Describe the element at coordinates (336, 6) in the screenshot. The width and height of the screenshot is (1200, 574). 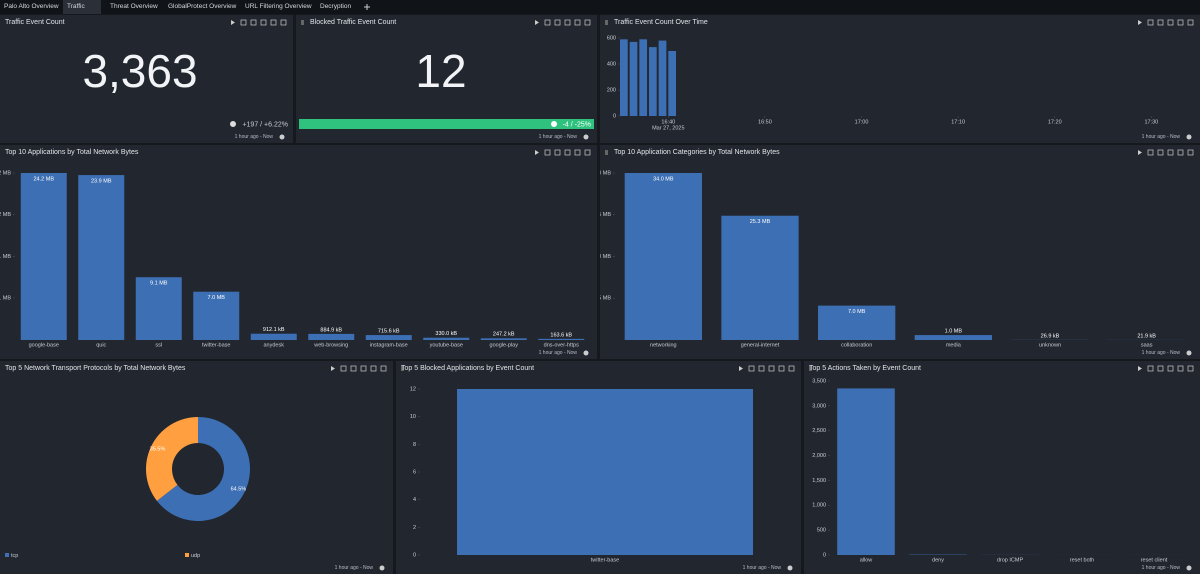
I see `tab: Decryption` at that location.